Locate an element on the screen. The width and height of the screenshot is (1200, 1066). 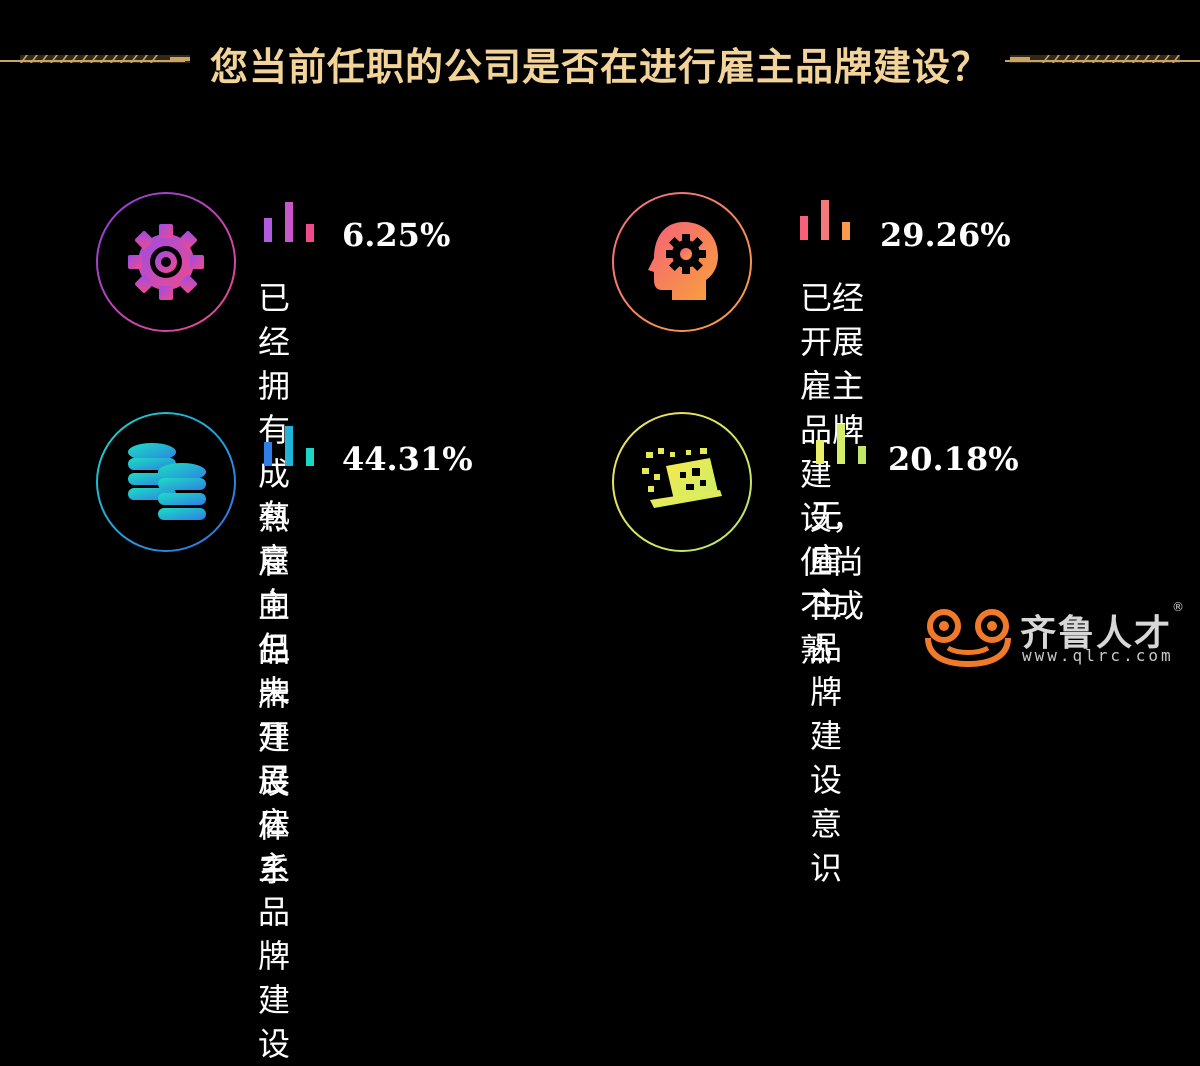
description-line: 无雇主品牌建设意识 is located at coordinates (826, 692).